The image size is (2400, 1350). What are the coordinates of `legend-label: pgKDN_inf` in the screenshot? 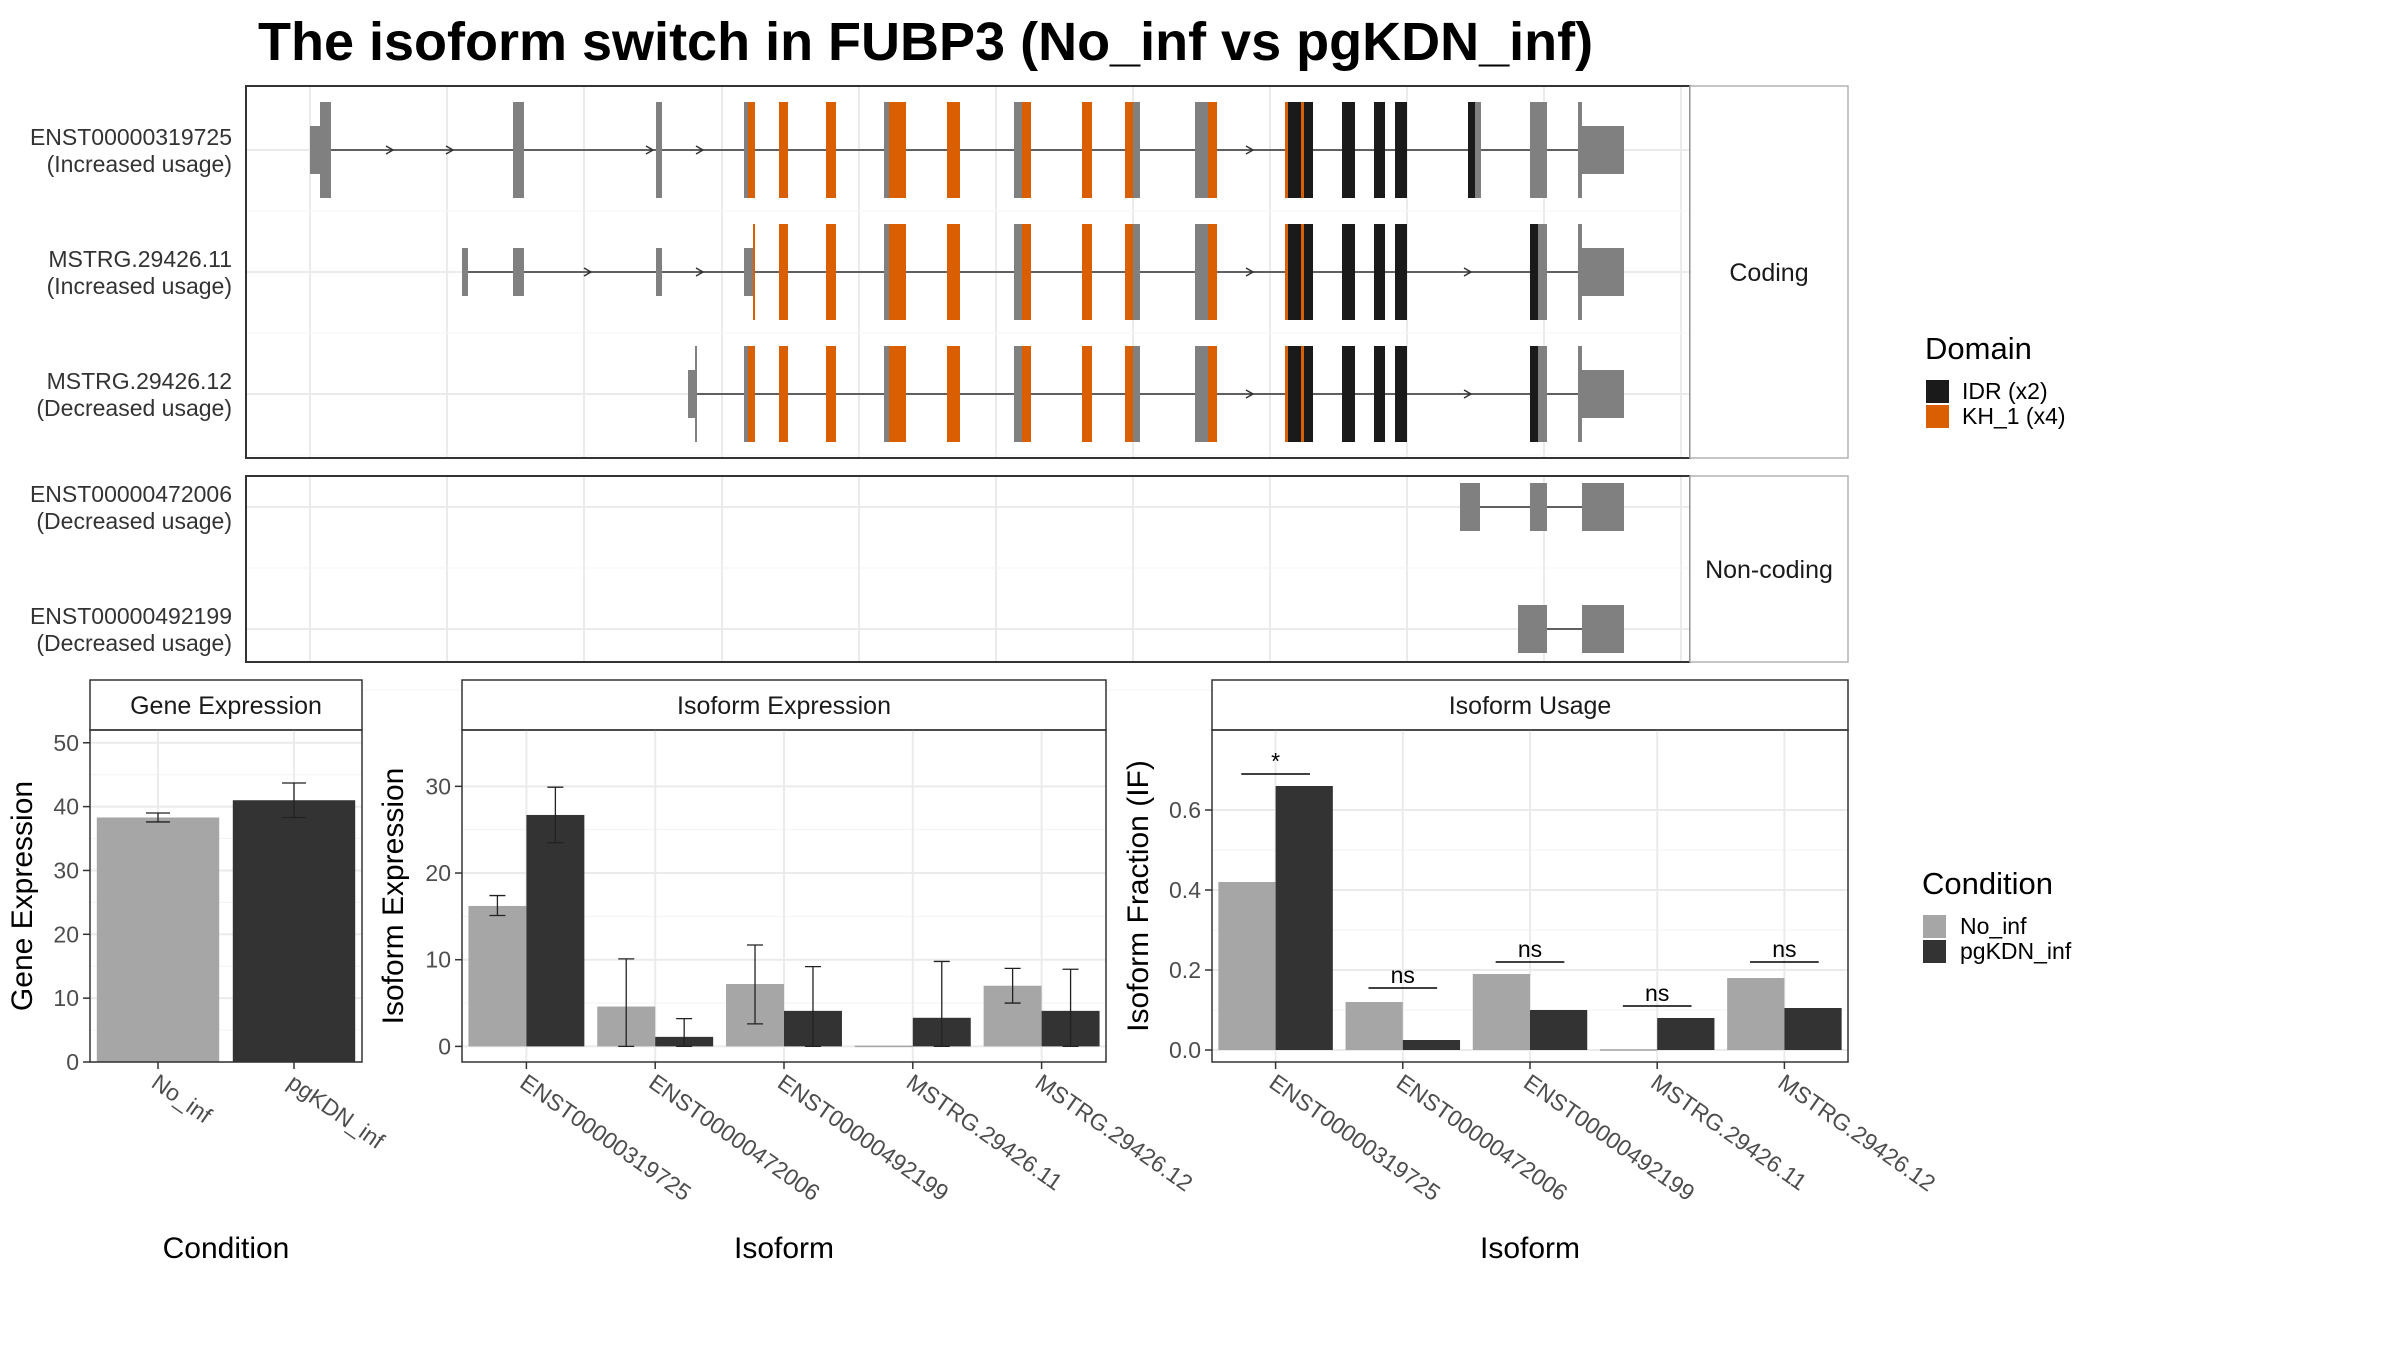 It's located at (2016, 951).